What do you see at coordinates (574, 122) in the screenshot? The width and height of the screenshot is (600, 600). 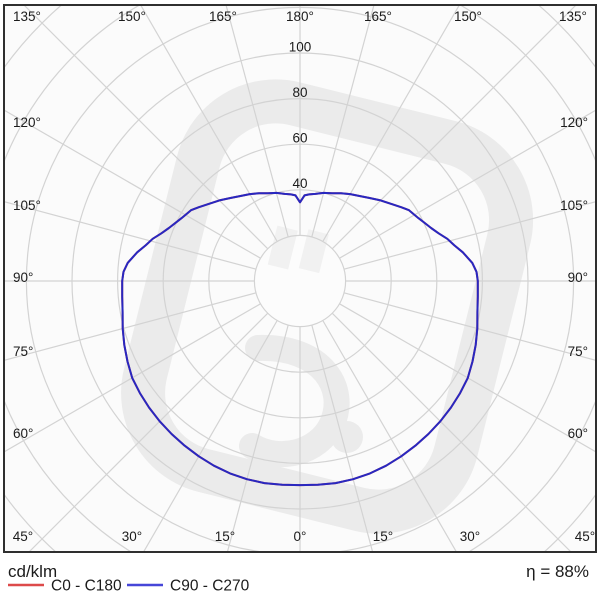 I see `angle-label-120-right: 120°` at bounding box center [574, 122].